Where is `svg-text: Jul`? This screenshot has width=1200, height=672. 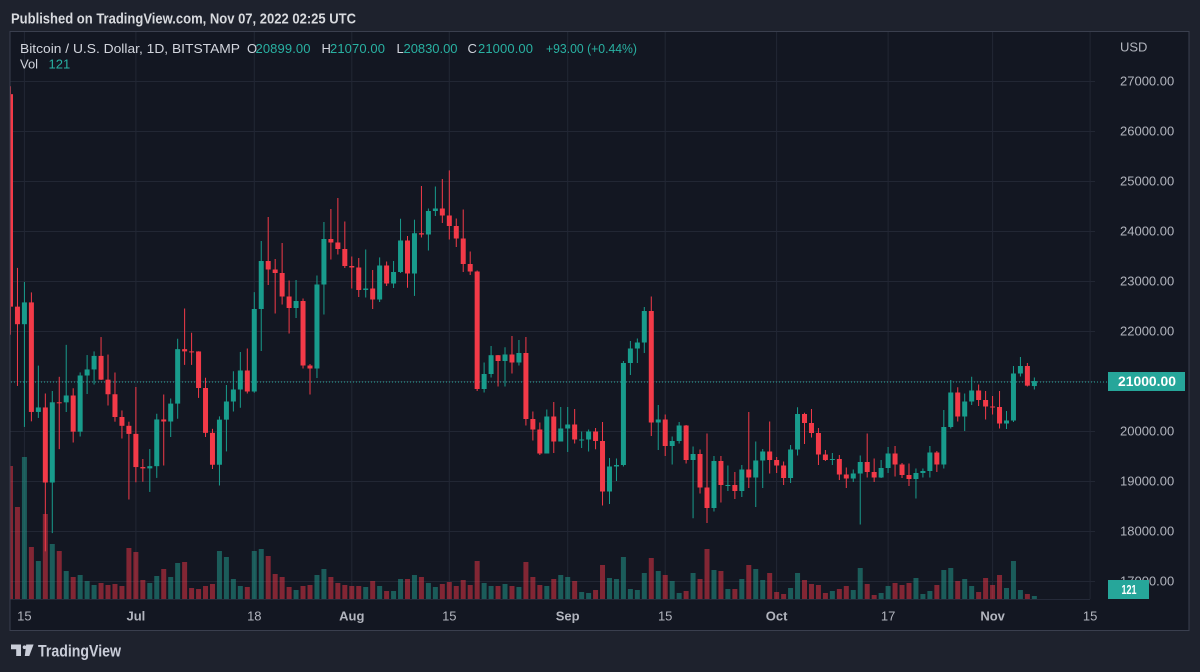
svg-text: Jul is located at coordinates (136, 616).